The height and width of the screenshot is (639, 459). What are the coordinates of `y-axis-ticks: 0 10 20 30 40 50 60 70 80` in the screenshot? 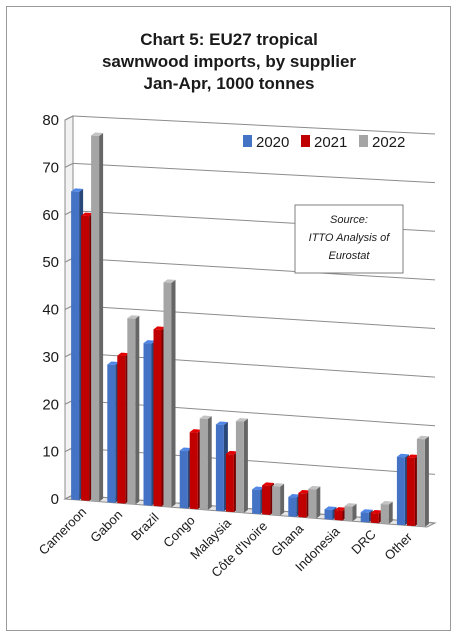 It's located at (50, 310).